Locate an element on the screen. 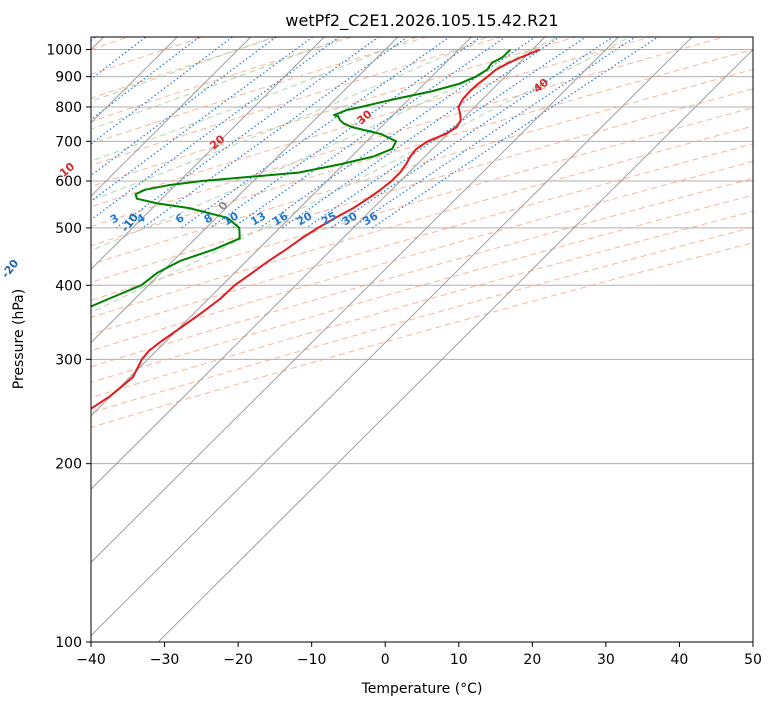  y-tick-label: 500 is located at coordinates (68, 229).